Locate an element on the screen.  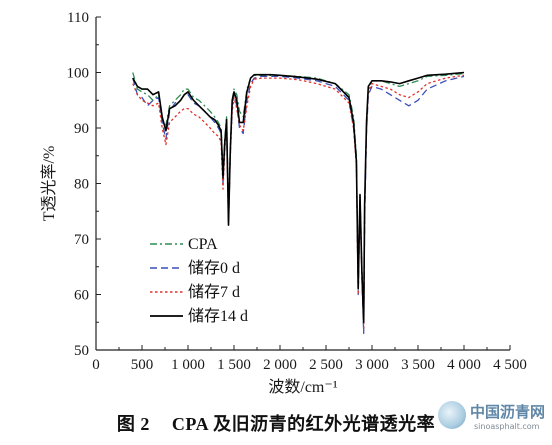
watermark-url: sinoasphalt.com is located at coordinates (507, 426).